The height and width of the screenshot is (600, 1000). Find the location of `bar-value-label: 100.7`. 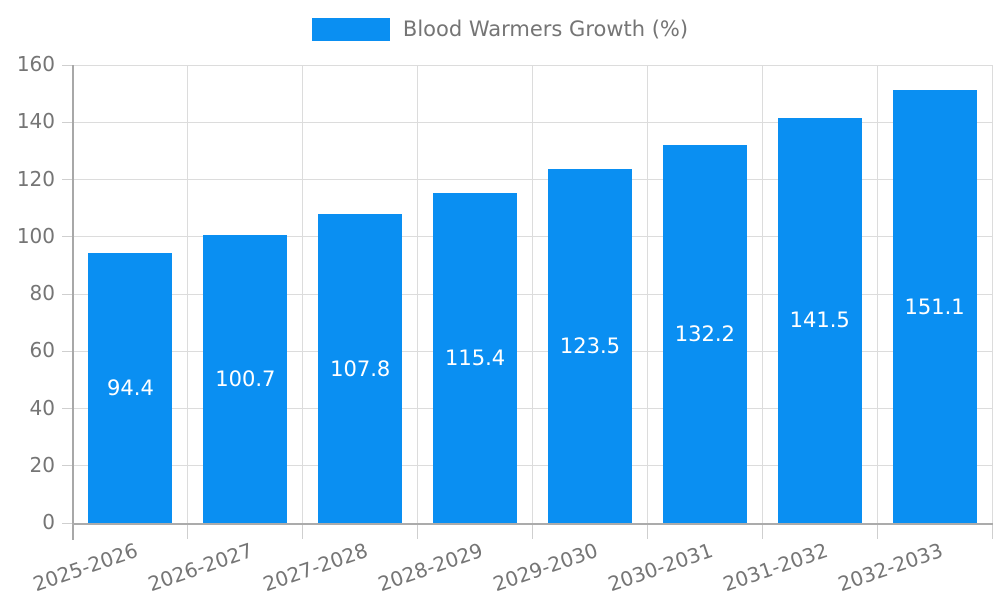

bar-value-label: 100.7 is located at coordinates (245, 378).